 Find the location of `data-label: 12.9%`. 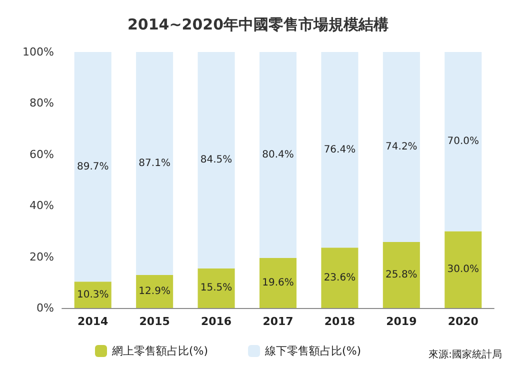

data-label: 12.9% is located at coordinates (154, 291).